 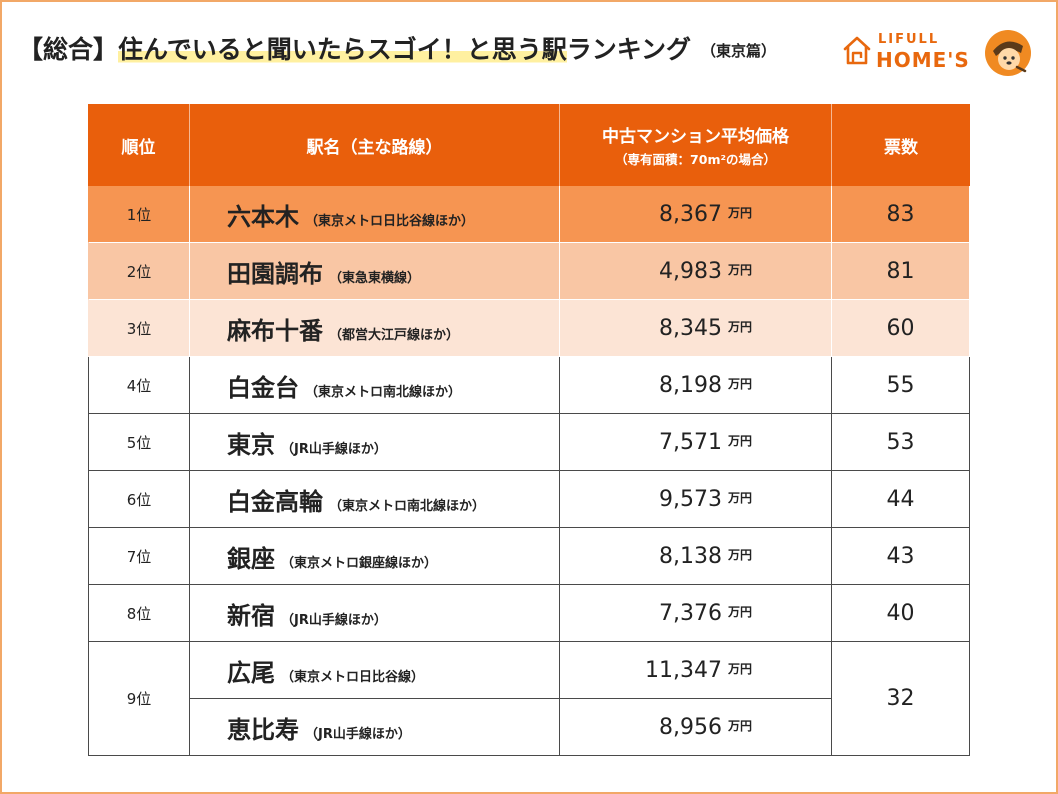 I want to click on station-name: 銀座, so click(x=251, y=558).